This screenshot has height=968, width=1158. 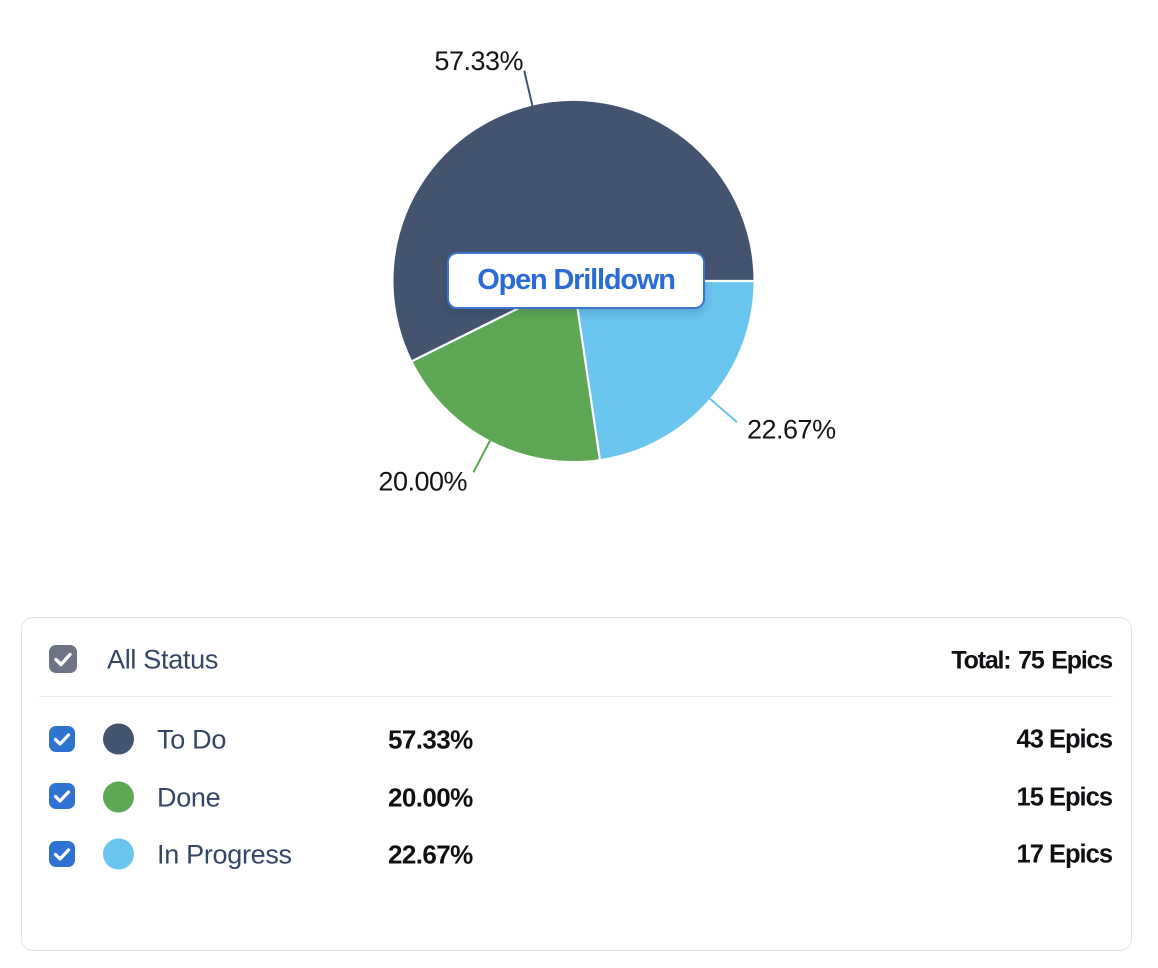 What do you see at coordinates (478, 61) in the screenshot?
I see `svg-text: 57.33%` at bounding box center [478, 61].